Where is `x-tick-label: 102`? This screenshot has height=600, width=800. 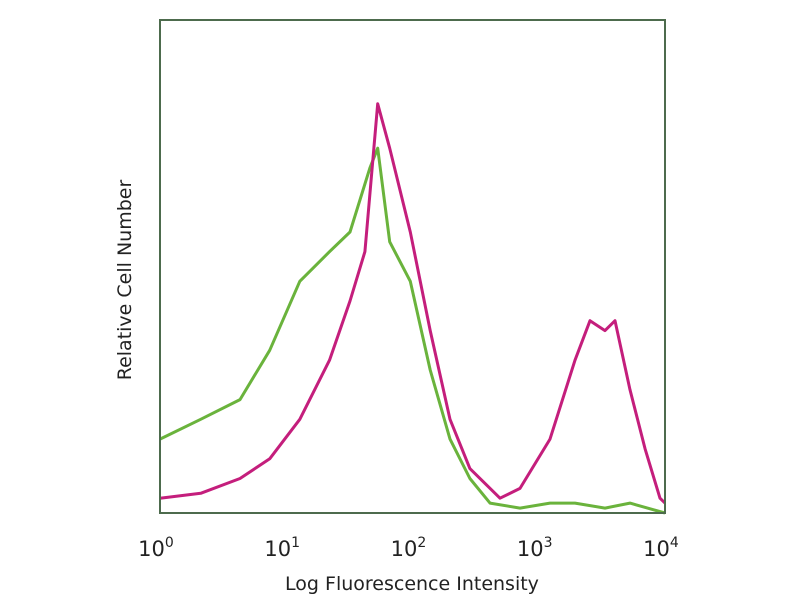 x-tick-label: 102 is located at coordinates (409, 548).